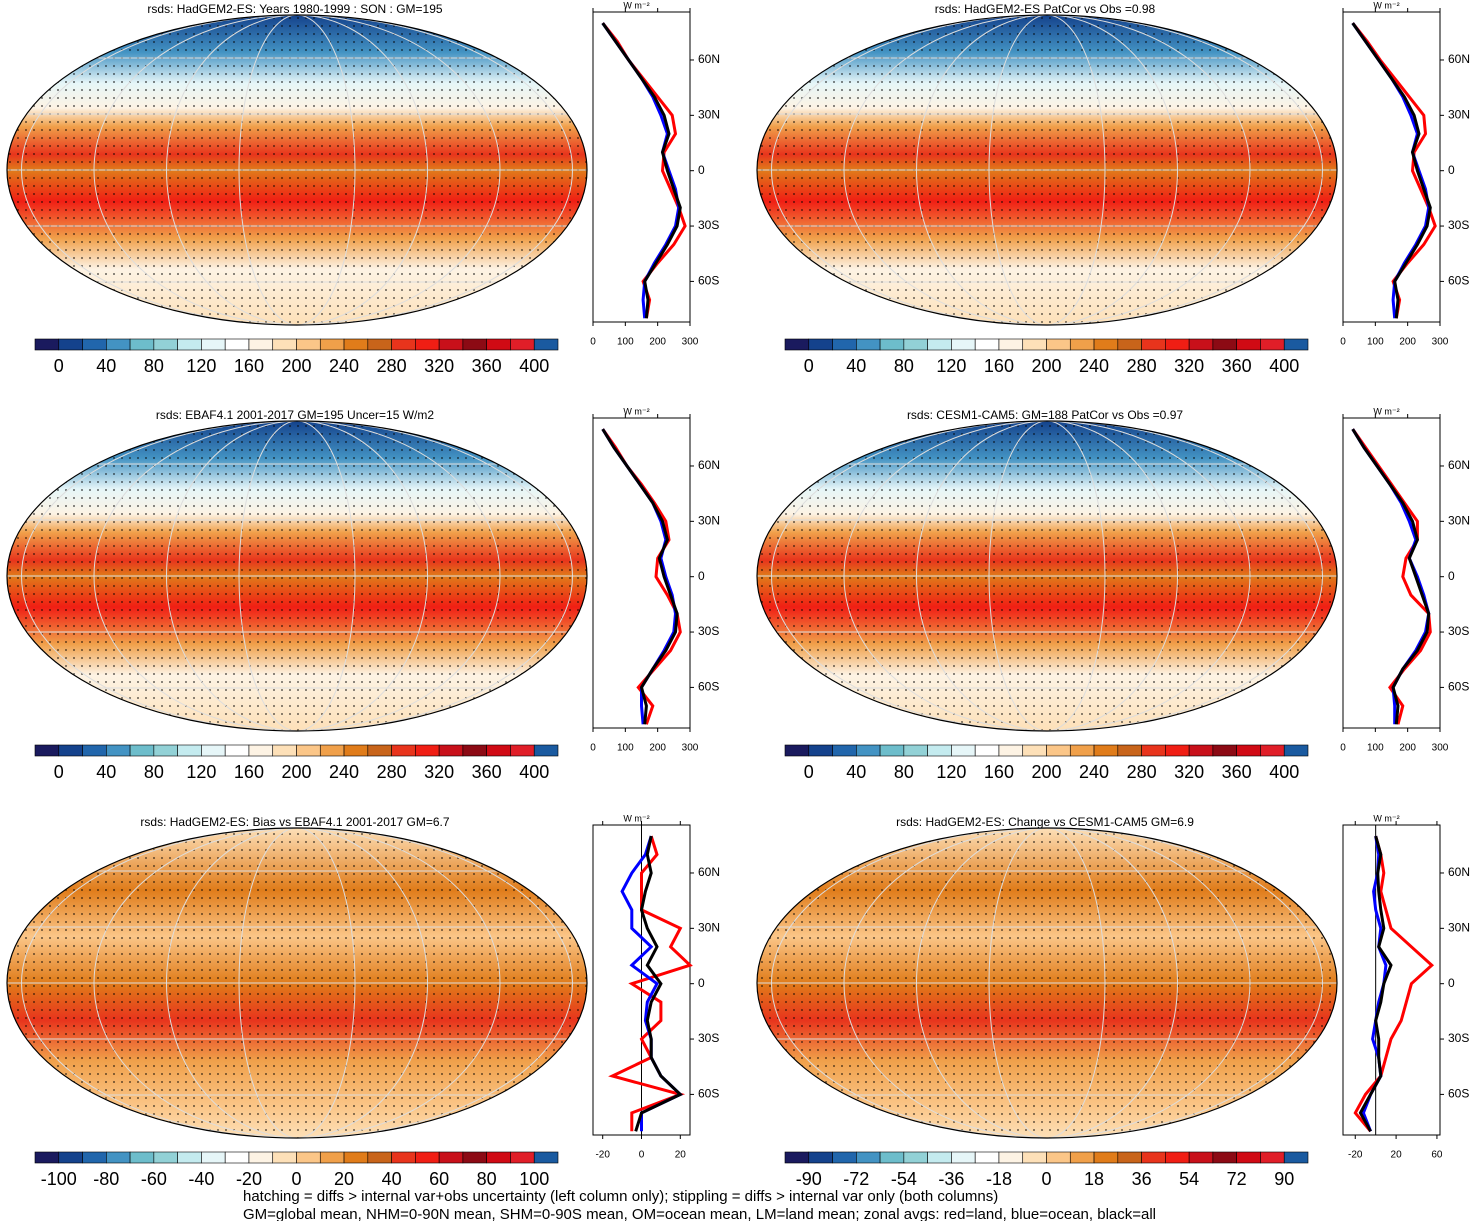  I want to click on colorbar-label: -60, so click(154, 1179).